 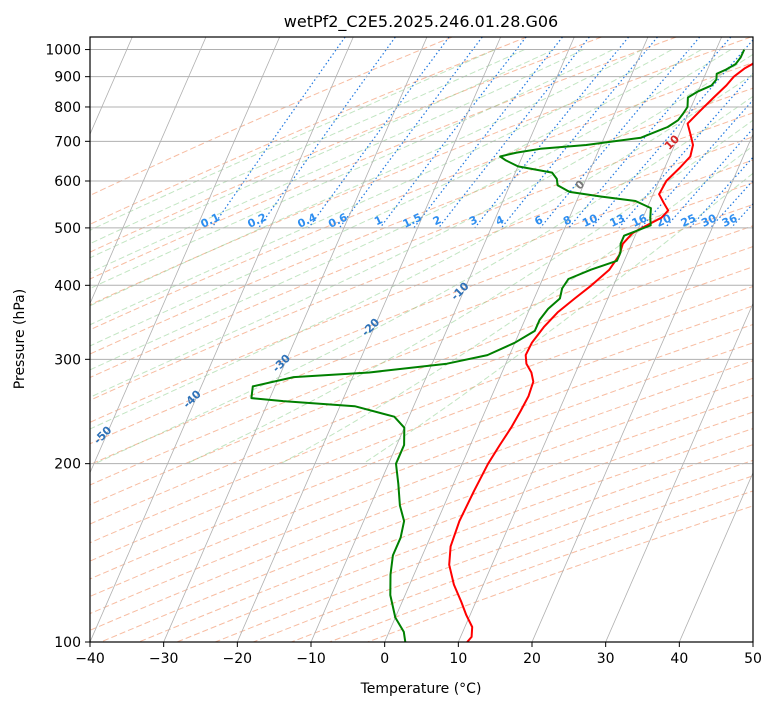 I want to click on mixing-ratio-label: 20, so click(x=664, y=220).